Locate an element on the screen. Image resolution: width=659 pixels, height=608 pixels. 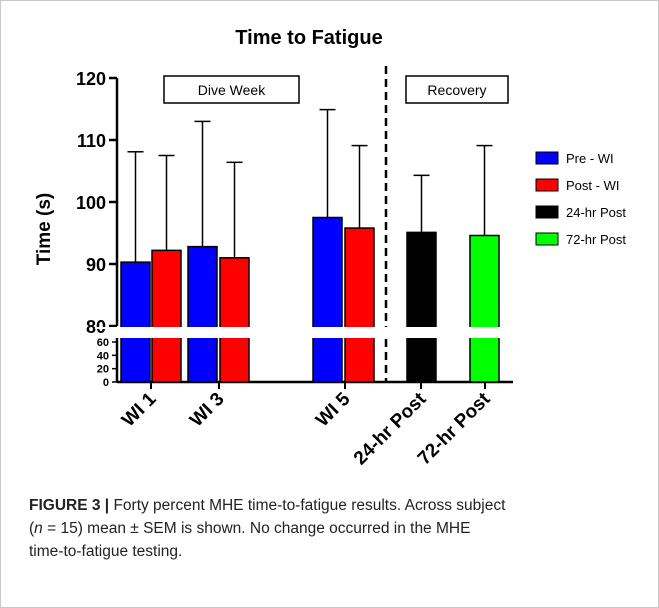
y-tick-label: 20 is located at coordinates (103, 370).